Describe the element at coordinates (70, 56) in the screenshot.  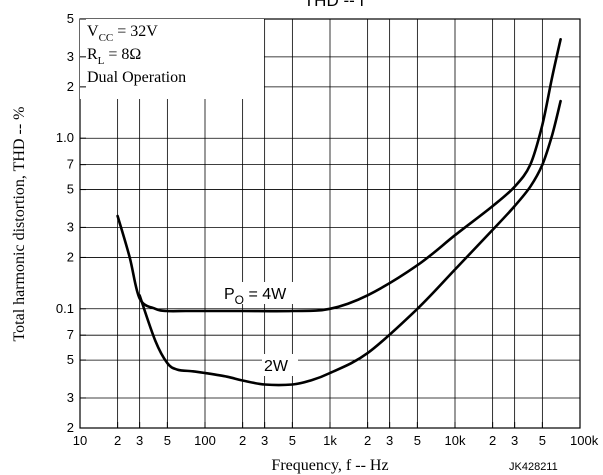
I see `y-tick-label-11: 3` at that location.